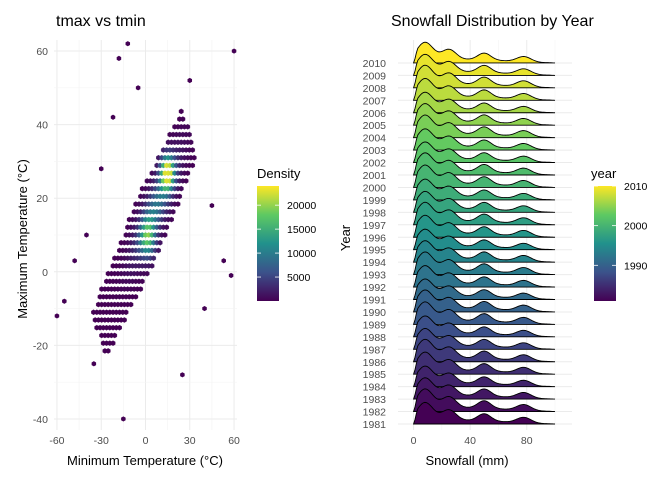 The height and width of the screenshot is (480, 672). Describe the element at coordinates (605, 243) in the screenshot. I see `year-colorbar` at that location.